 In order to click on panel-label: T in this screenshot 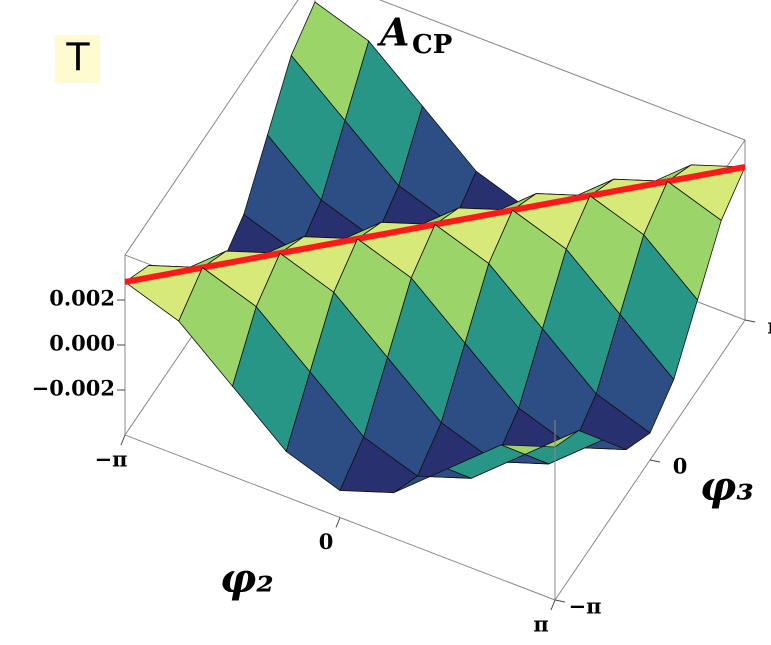, I will do `click(77, 58)`.